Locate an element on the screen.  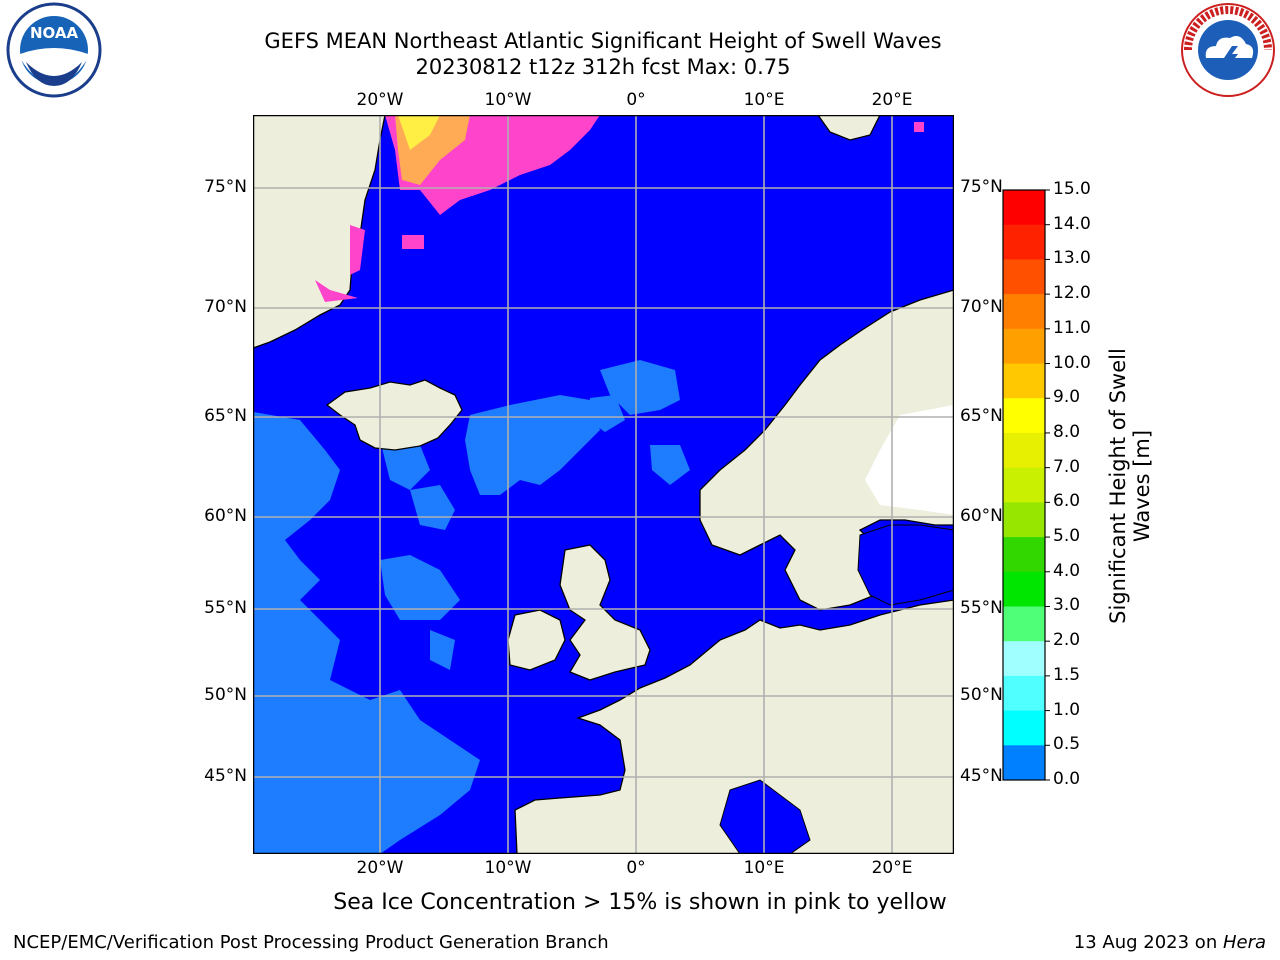
colorbar-tick-label: 15.0 is located at coordinates (1072, 189).